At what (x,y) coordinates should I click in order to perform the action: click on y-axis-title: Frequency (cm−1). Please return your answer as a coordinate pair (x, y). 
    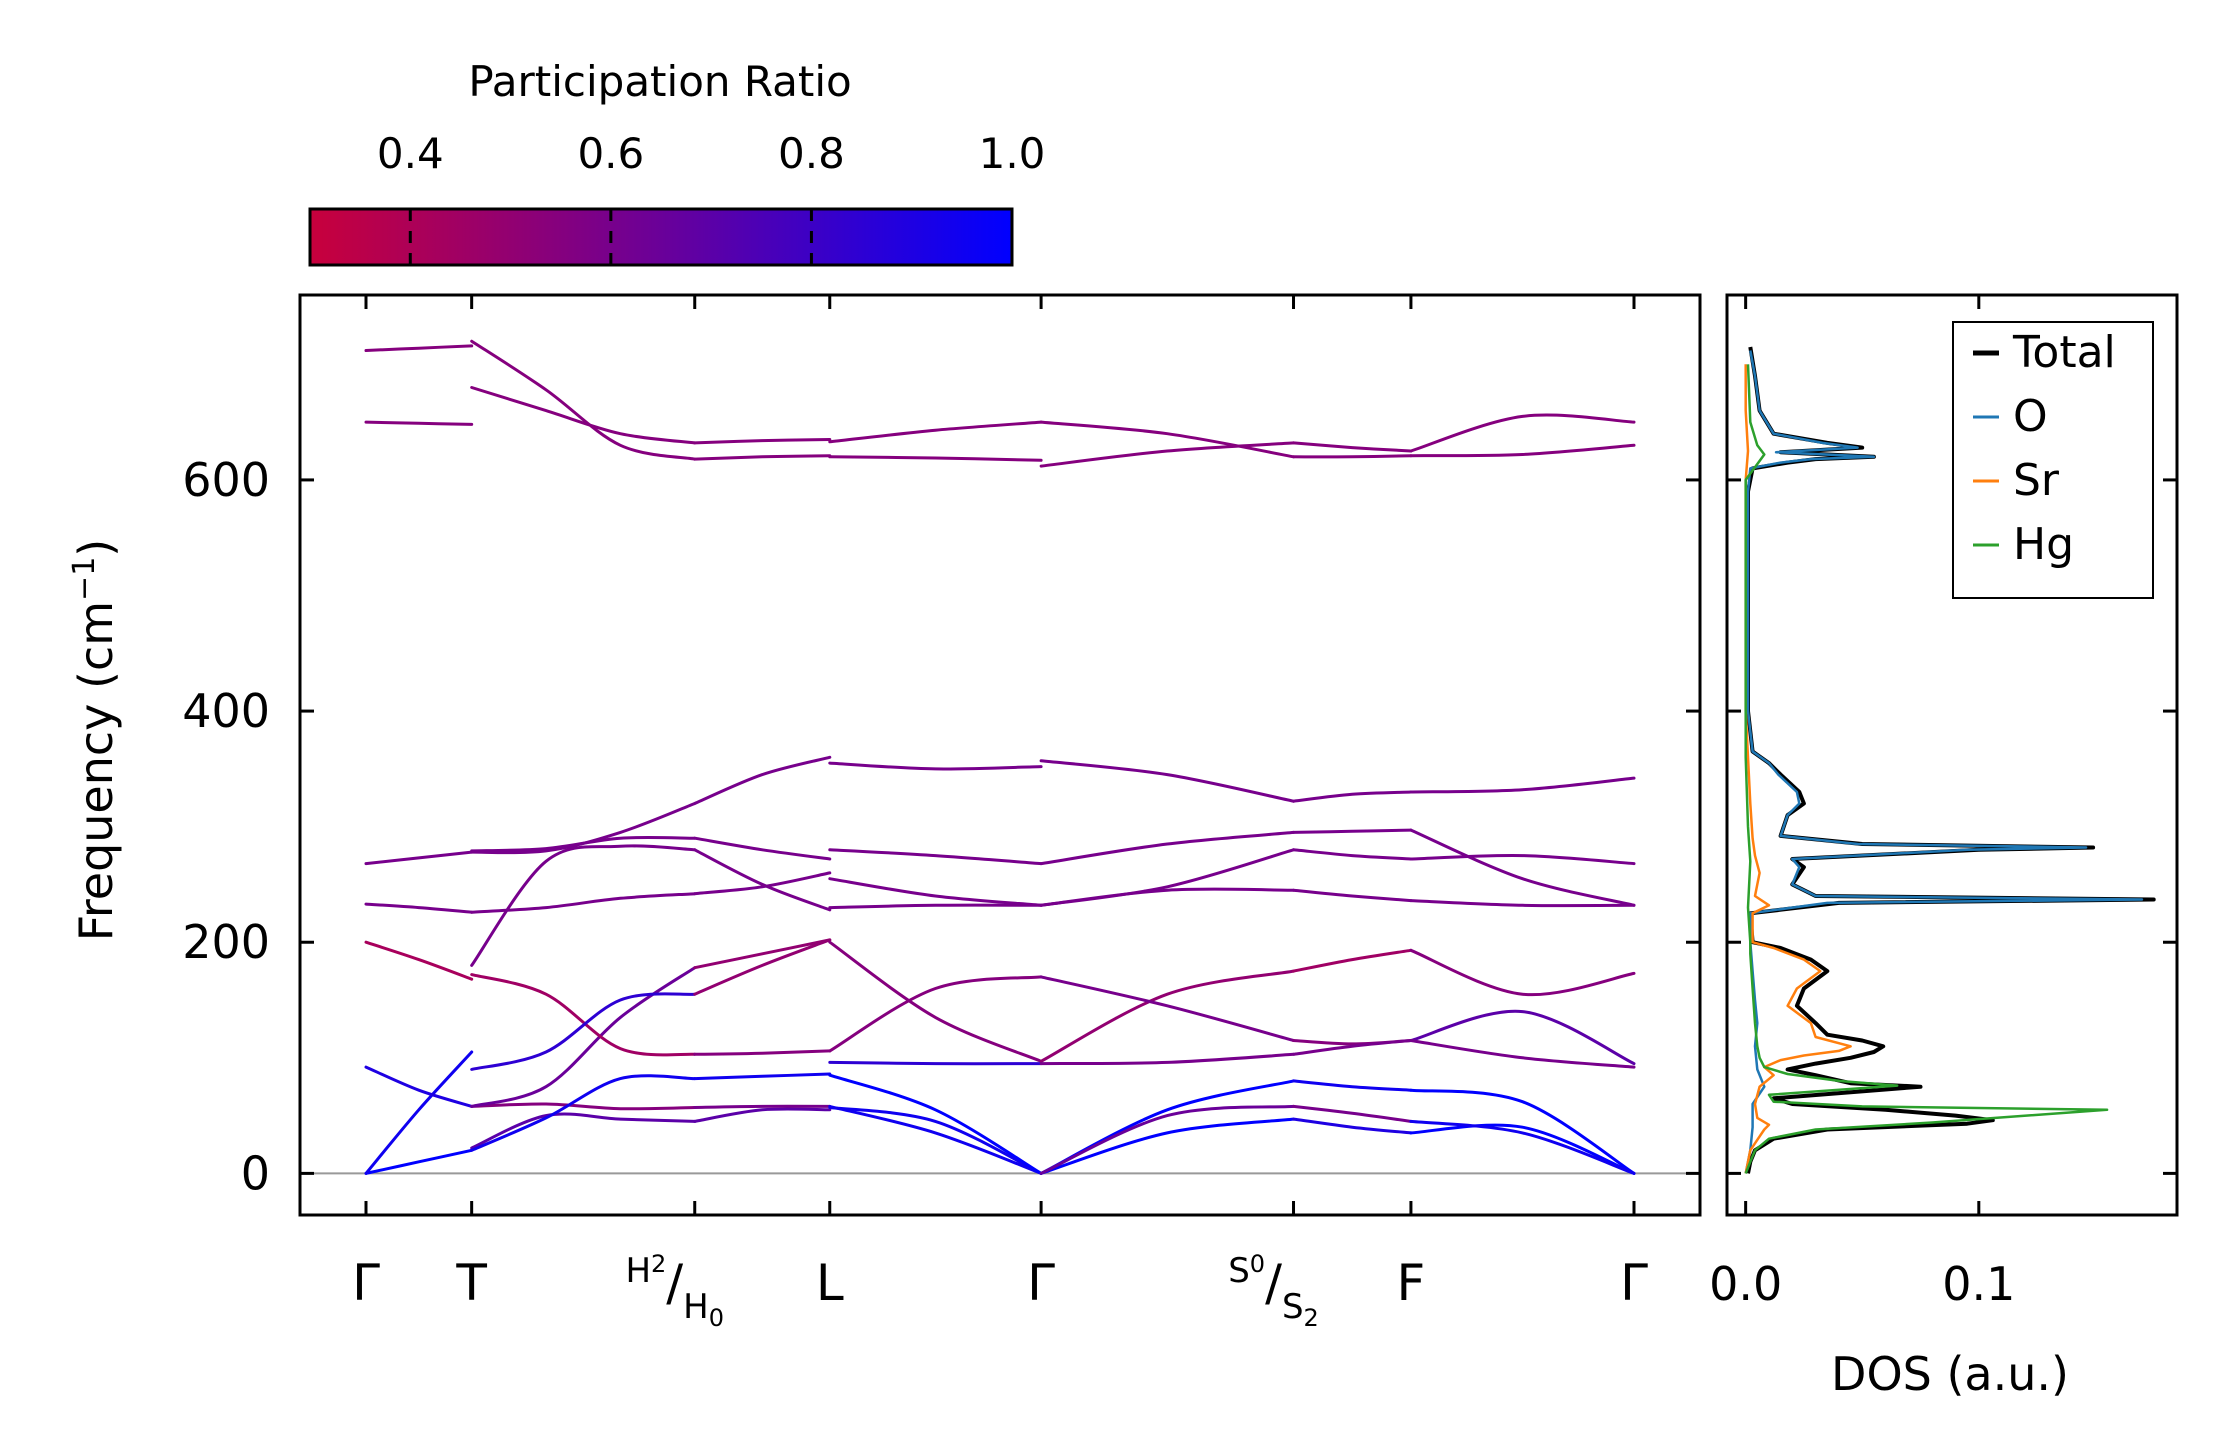
    Looking at the image, I should click on (95, 740).